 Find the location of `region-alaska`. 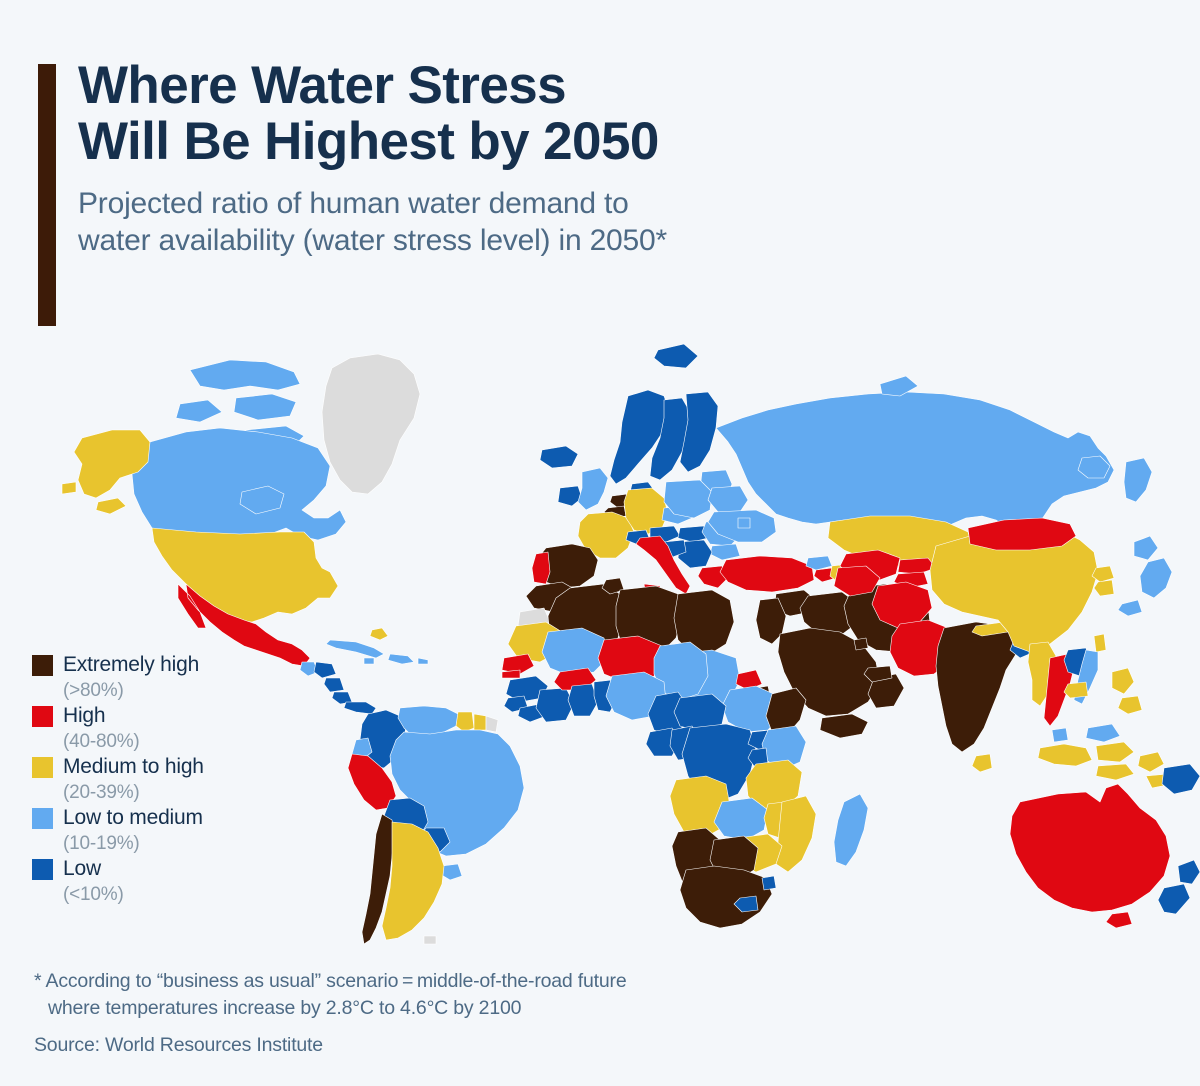

region-alaska is located at coordinates (106, 472).